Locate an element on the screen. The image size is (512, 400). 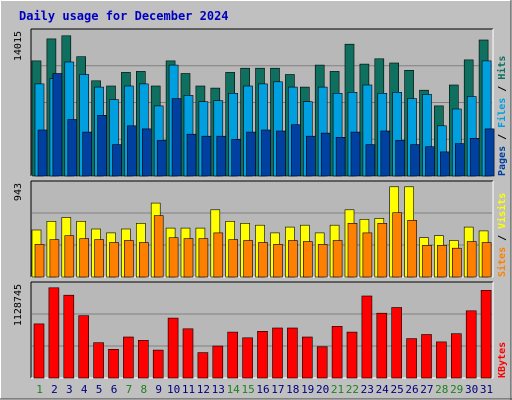
scale-max-label: 1128745 is located at coordinates (18, 305).